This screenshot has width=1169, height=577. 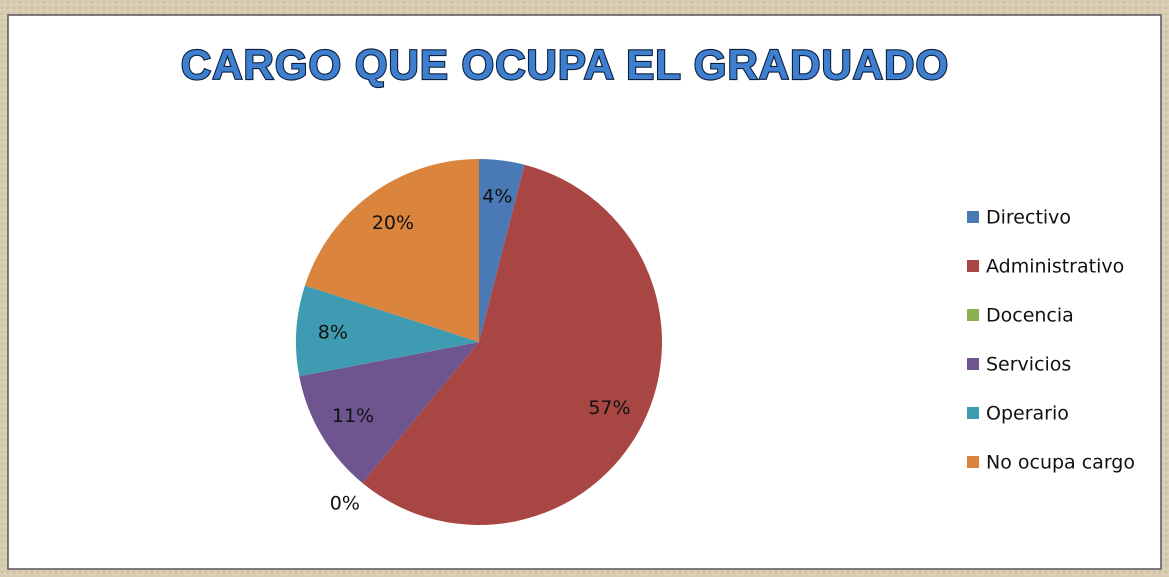 What do you see at coordinates (1055, 267) in the screenshot?
I see `legend-label: Administrativo` at bounding box center [1055, 267].